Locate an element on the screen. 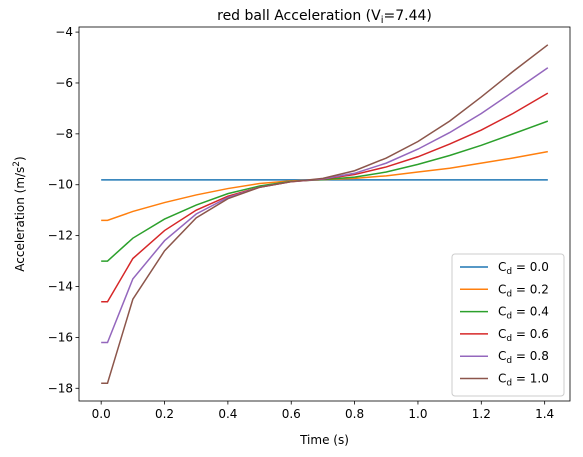 This screenshot has height=457, width=583. legend-label-value: = 0.6 is located at coordinates (530, 334).